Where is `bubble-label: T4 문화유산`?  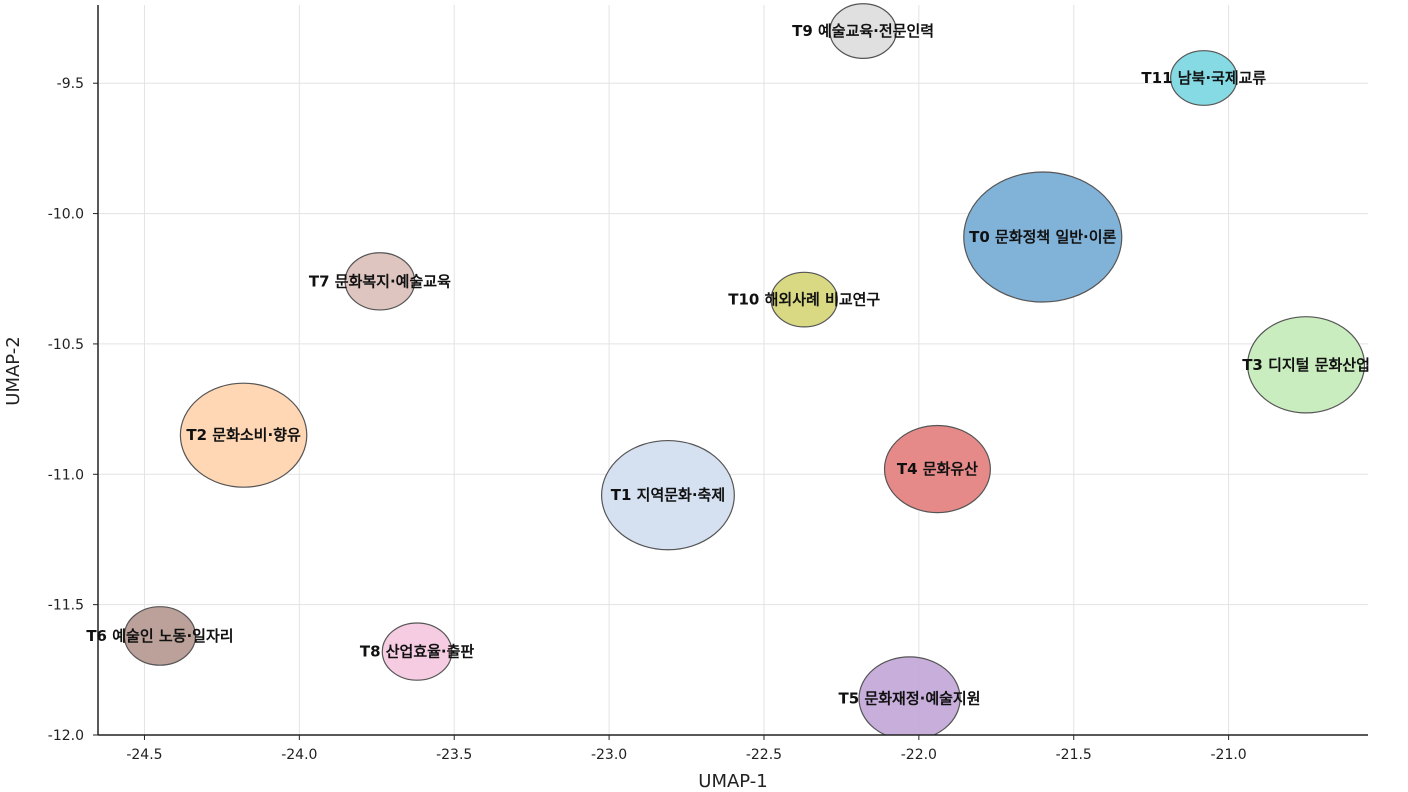
bubble-label: T4 문화유산 is located at coordinates (937, 469).